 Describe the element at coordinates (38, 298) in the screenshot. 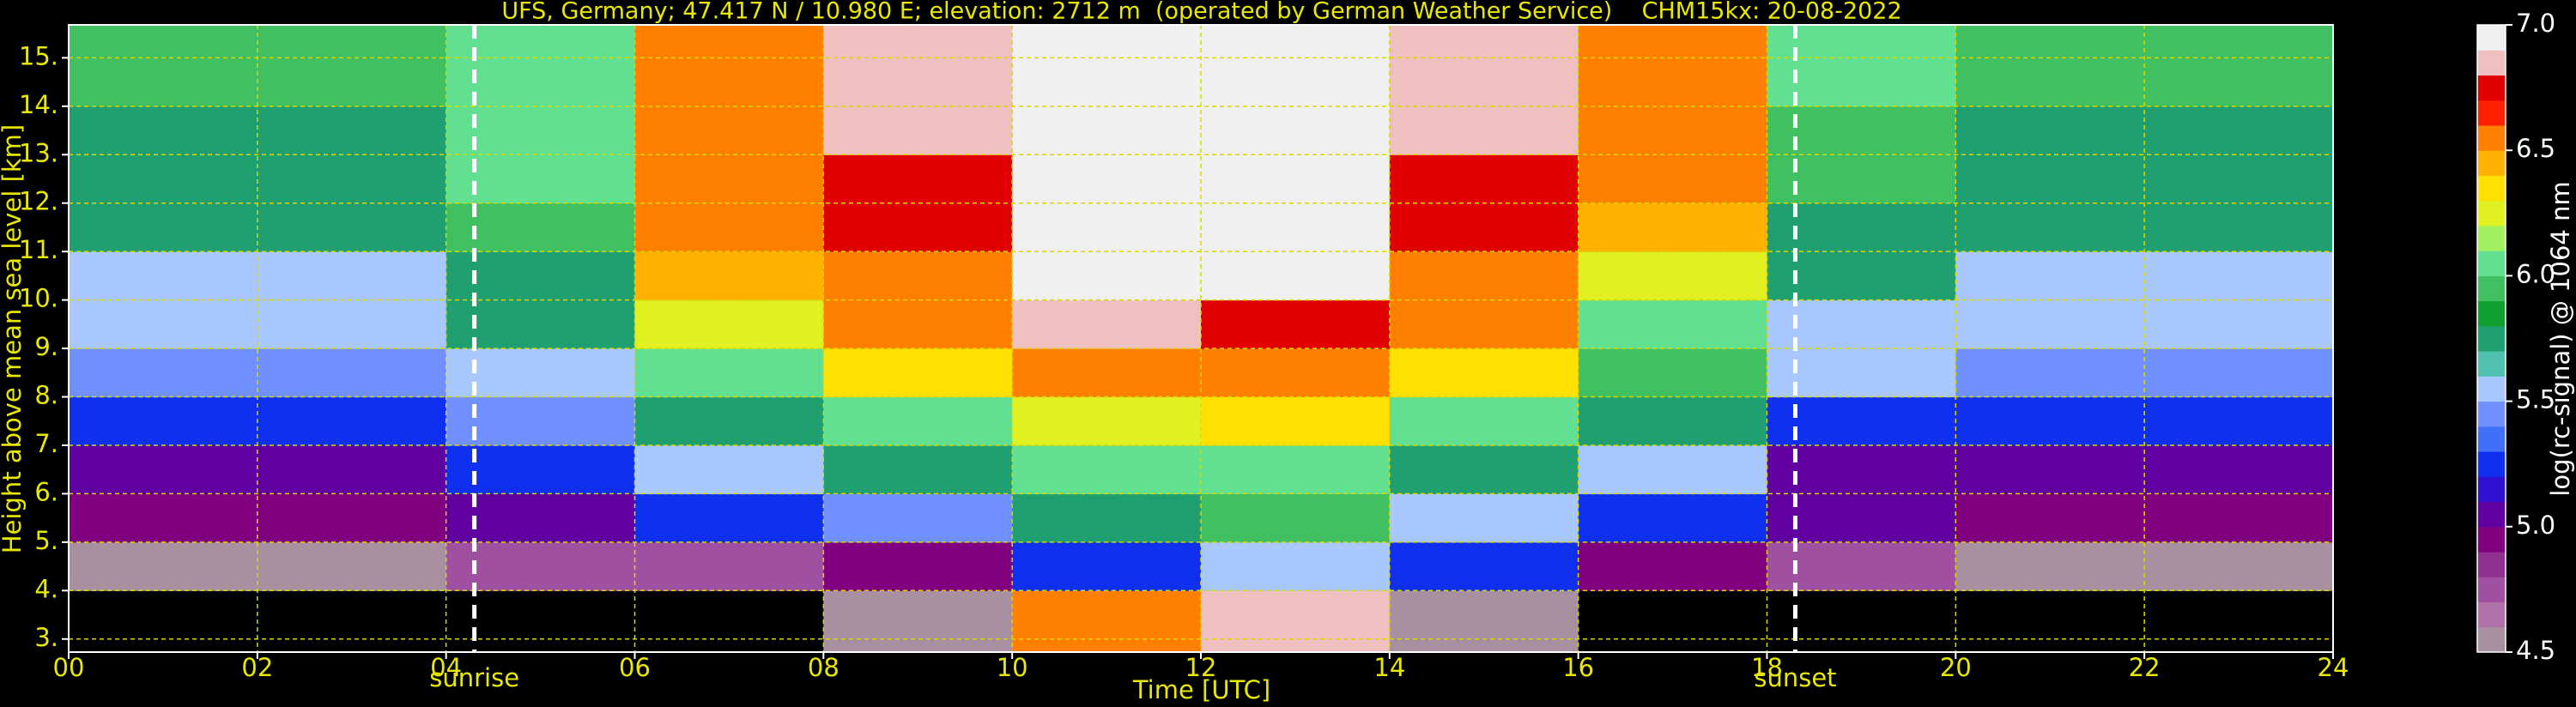

I see `y-tick-label: 10.` at that location.